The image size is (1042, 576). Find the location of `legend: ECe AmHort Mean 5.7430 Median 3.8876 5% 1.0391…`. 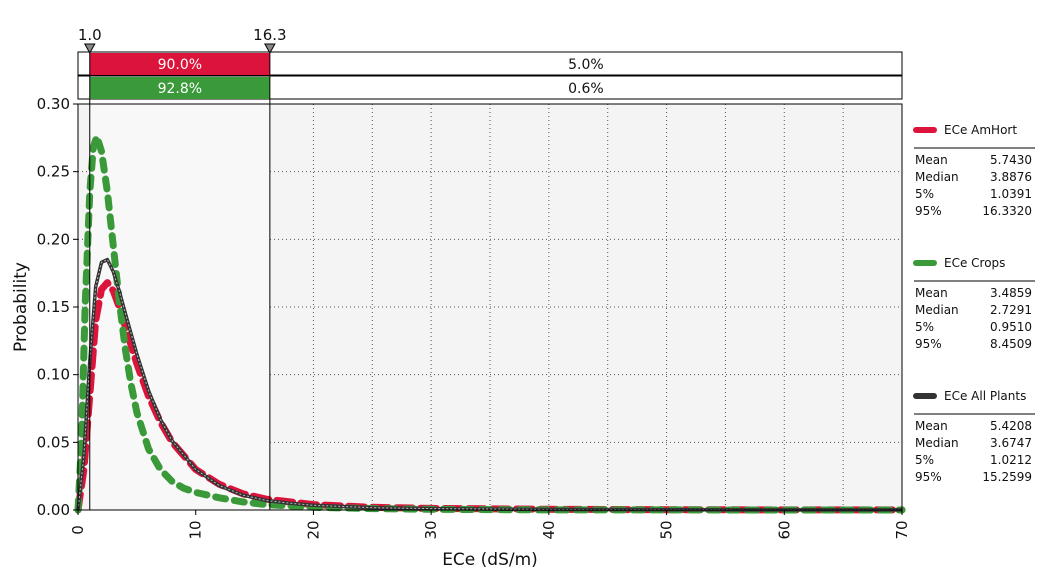

legend: ECe AmHort Mean 5.7430 Median 3.8876 5% 1.0391… is located at coordinates (974, 303).